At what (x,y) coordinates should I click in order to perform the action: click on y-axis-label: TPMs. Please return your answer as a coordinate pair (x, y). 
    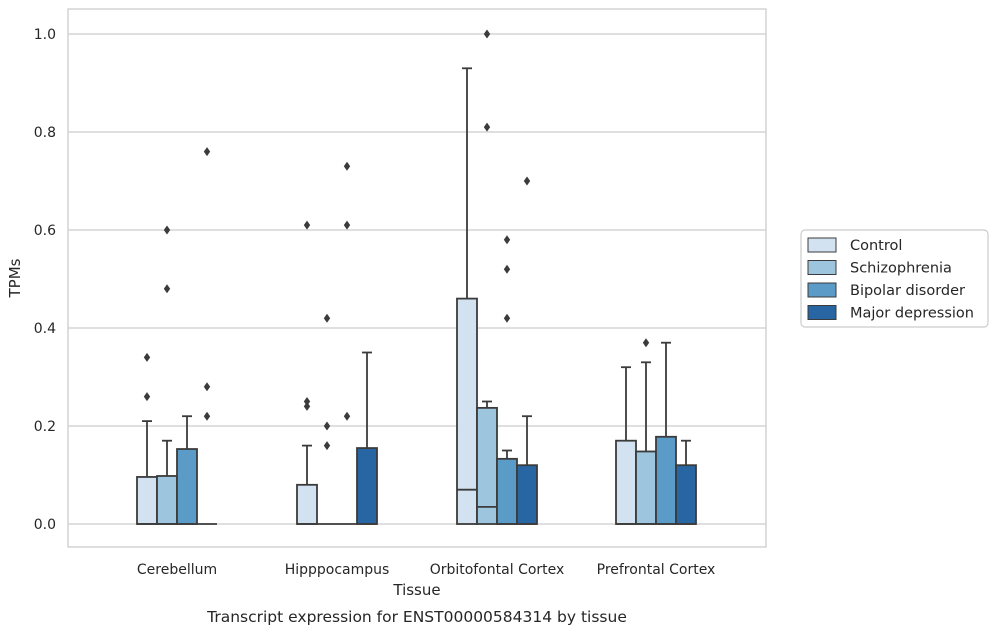
    Looking at the image, I should click on (15, 278).